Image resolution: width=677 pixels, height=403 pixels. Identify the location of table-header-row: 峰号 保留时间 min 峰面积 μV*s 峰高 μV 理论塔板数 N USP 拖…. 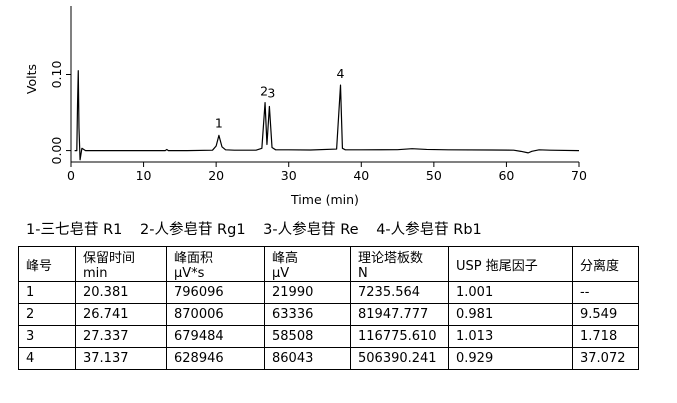
(328, 264).